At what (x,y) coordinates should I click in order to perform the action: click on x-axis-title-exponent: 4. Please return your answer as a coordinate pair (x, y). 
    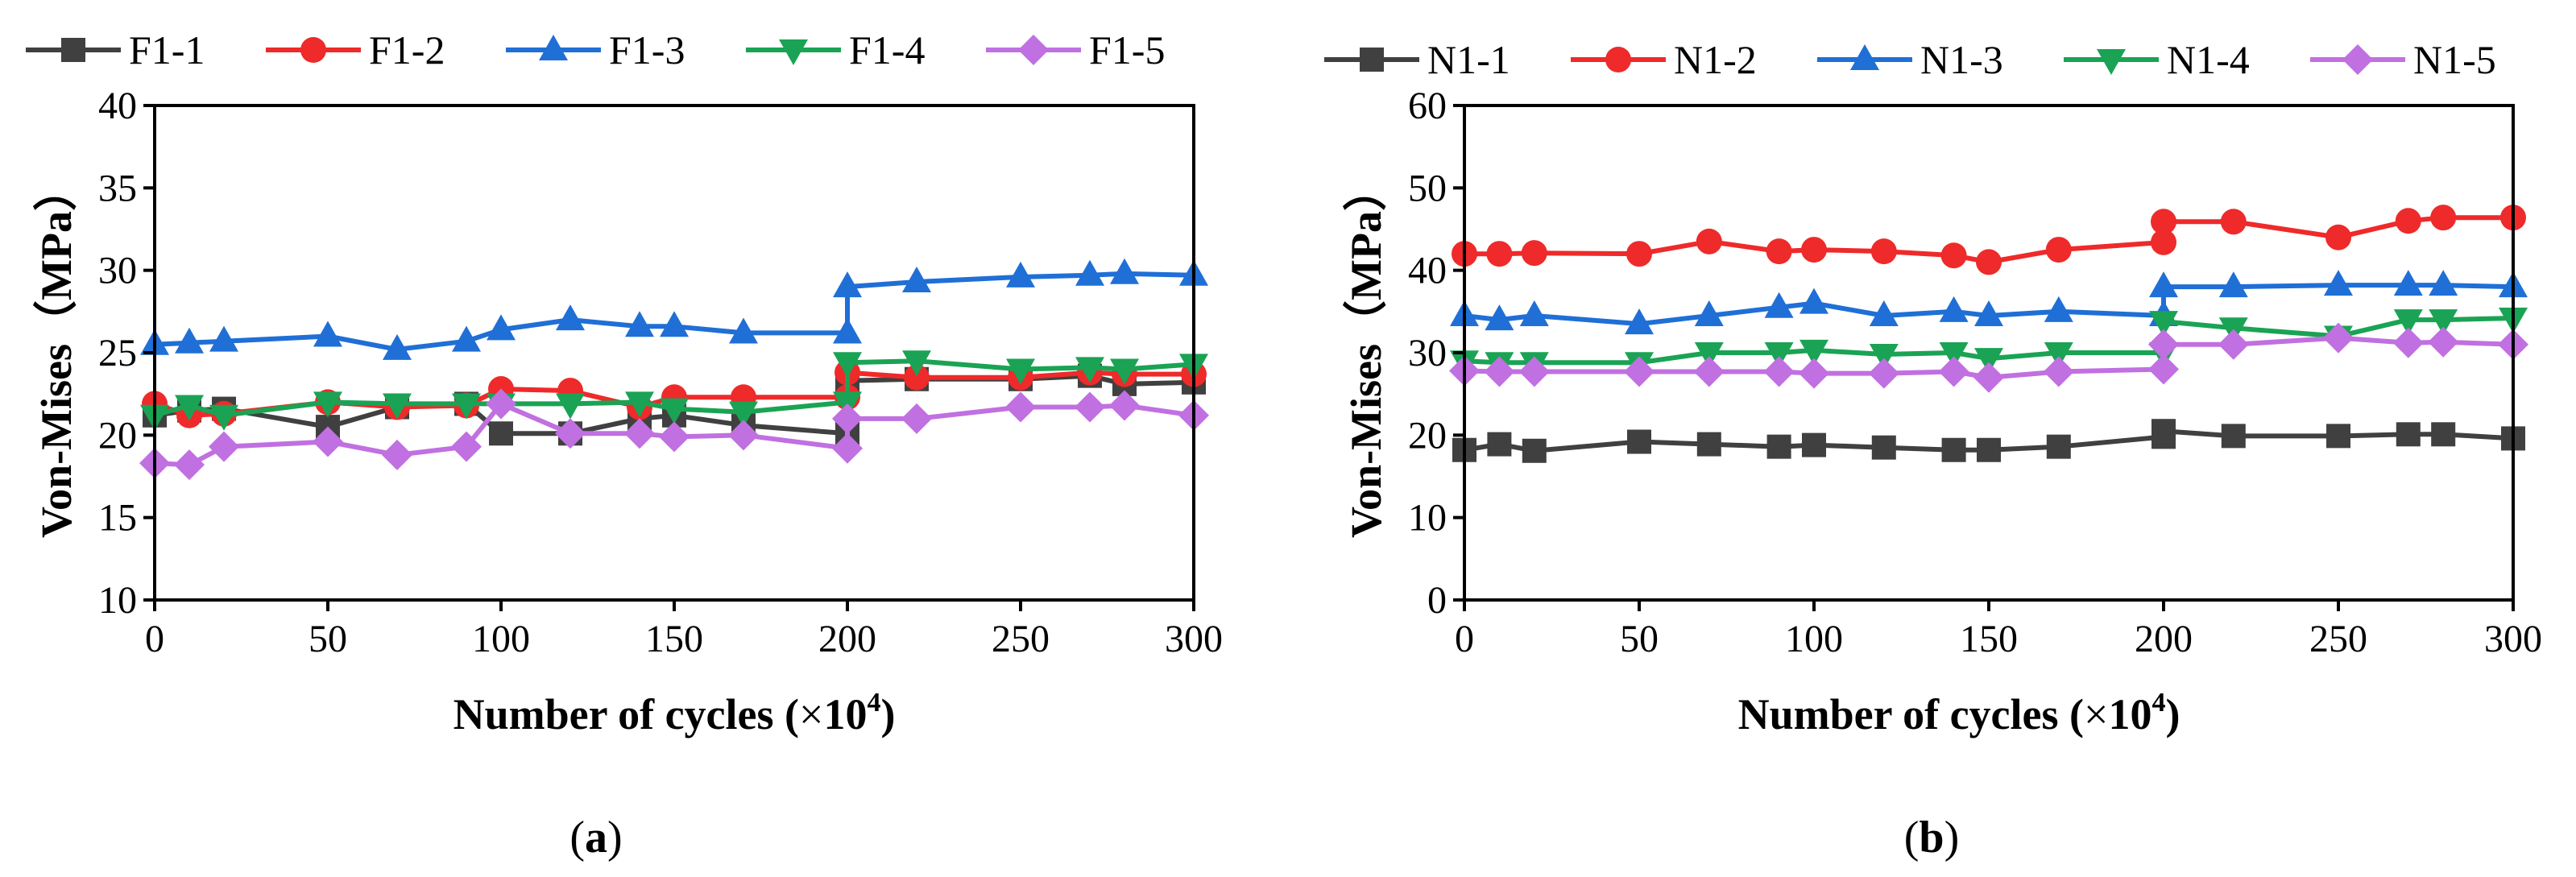
    Looking at the image, I should click on (873, 703).